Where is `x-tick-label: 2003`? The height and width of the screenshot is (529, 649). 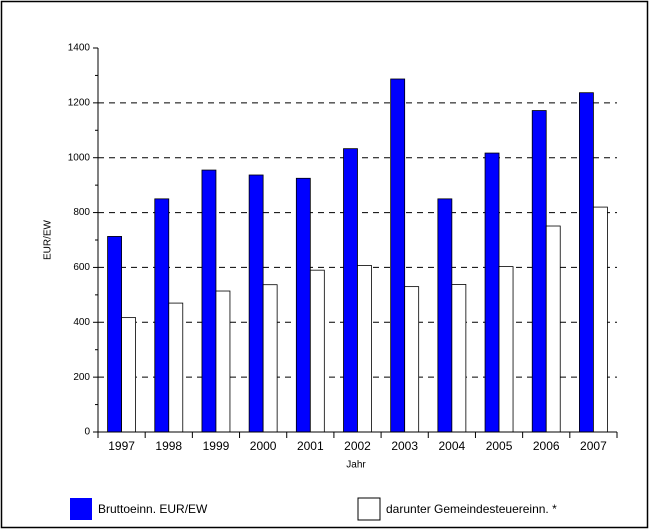
x-tick-label: 2003 is located at coordinates (404, 446).